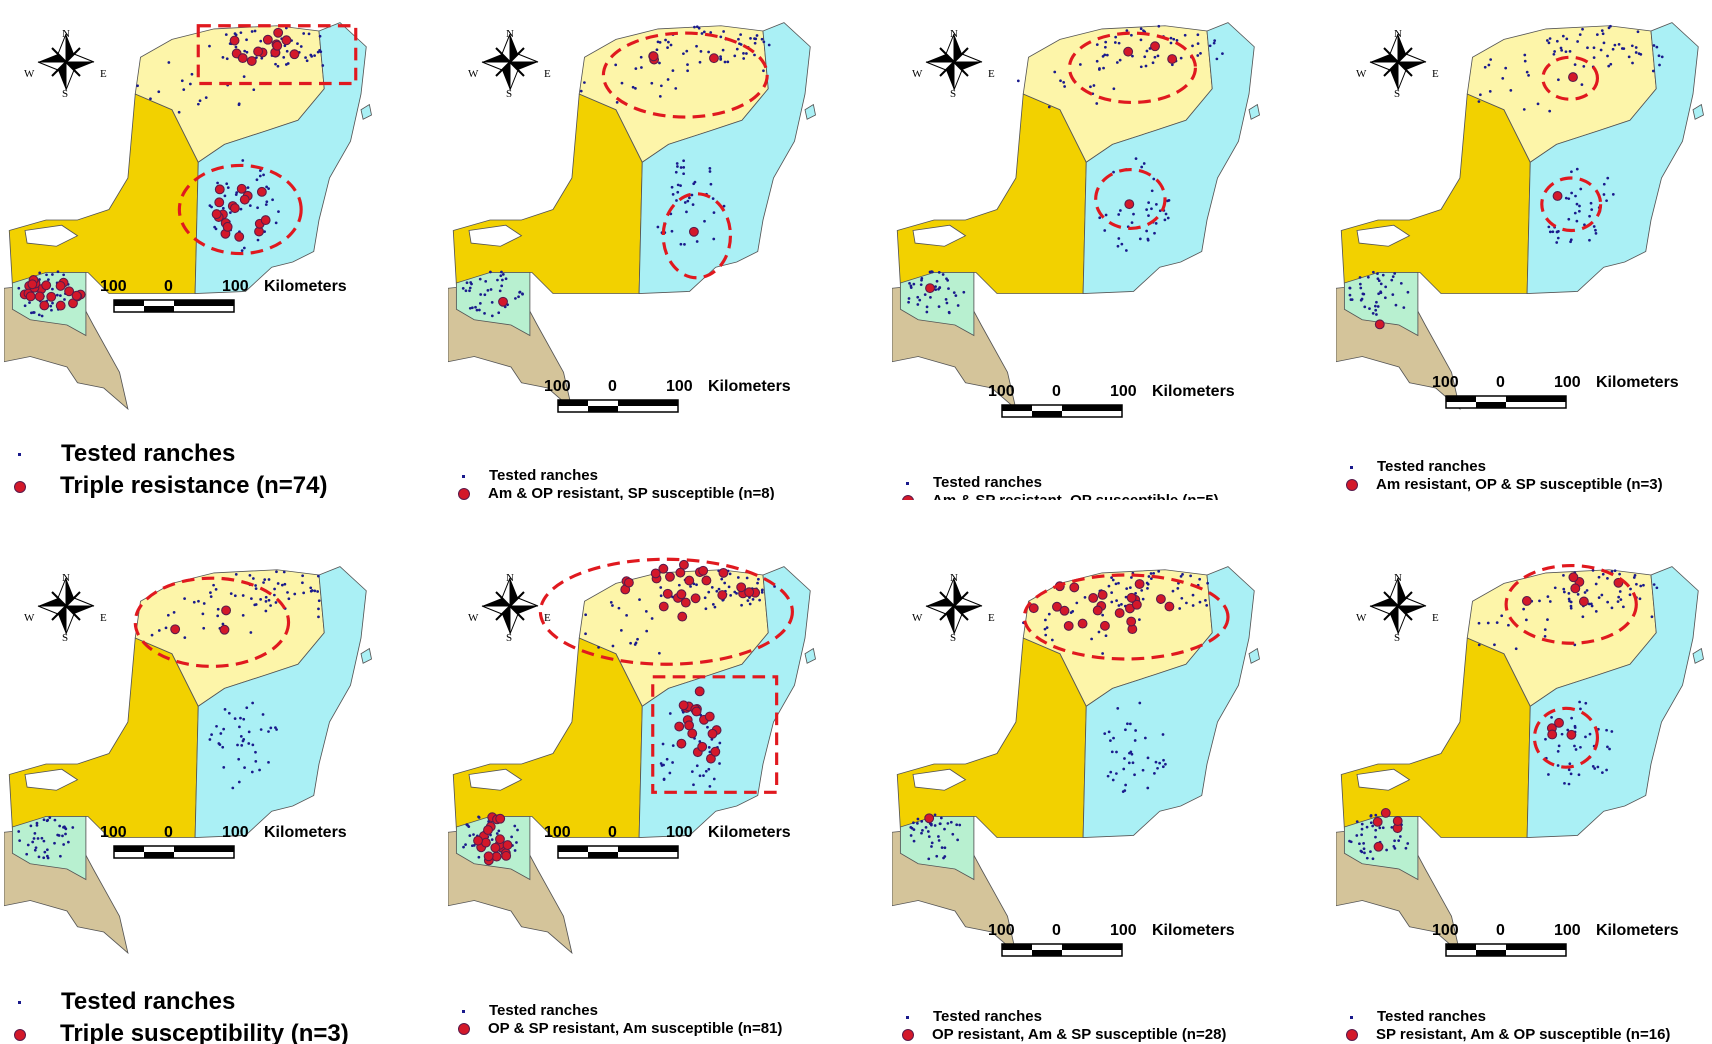  I want to click on scale-mid-label: 0, so click(1056, 391).